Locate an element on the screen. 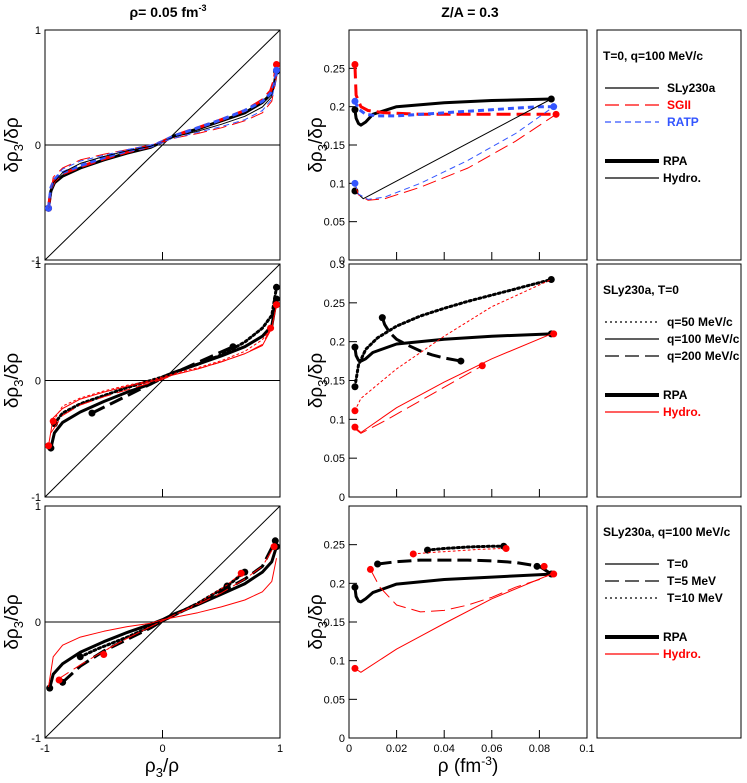 The image size is (747, 783). legend-label: RATP is located at coordinates (683, 122).